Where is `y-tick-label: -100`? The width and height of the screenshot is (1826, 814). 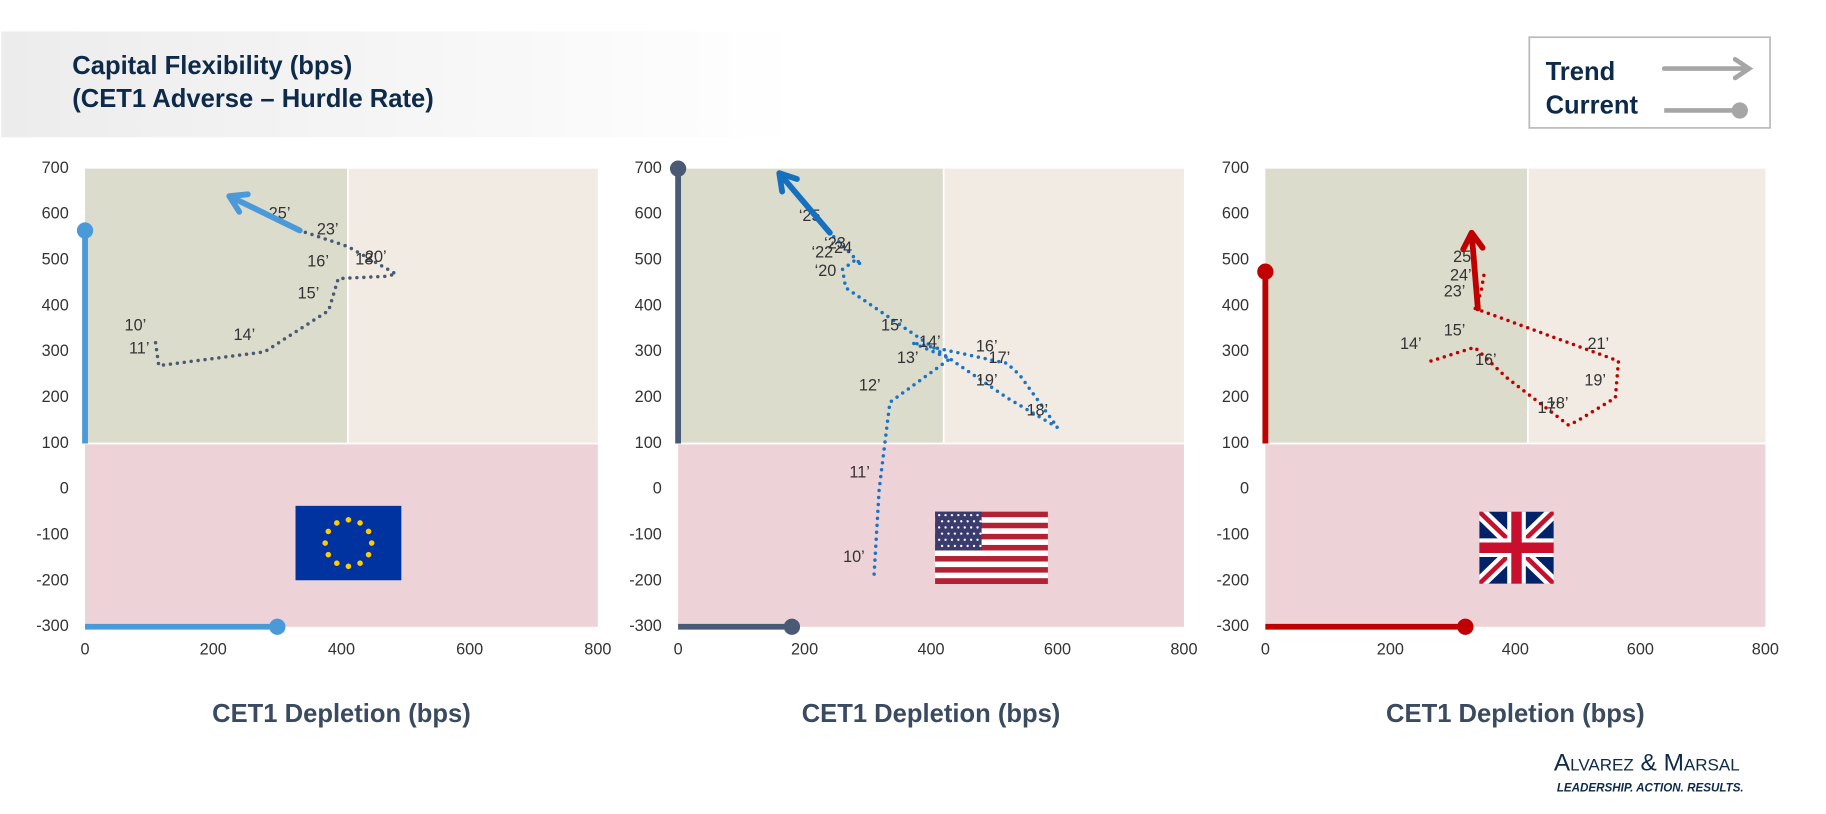
y-tick-label: -100 is located at coordinates (1233, 534).